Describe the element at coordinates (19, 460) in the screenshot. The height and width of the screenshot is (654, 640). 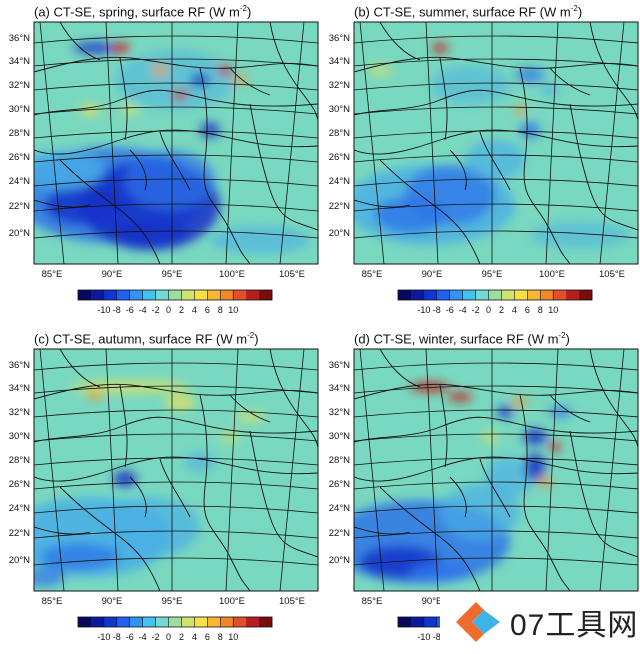
I see `latitude-label: 28°N` at that location.